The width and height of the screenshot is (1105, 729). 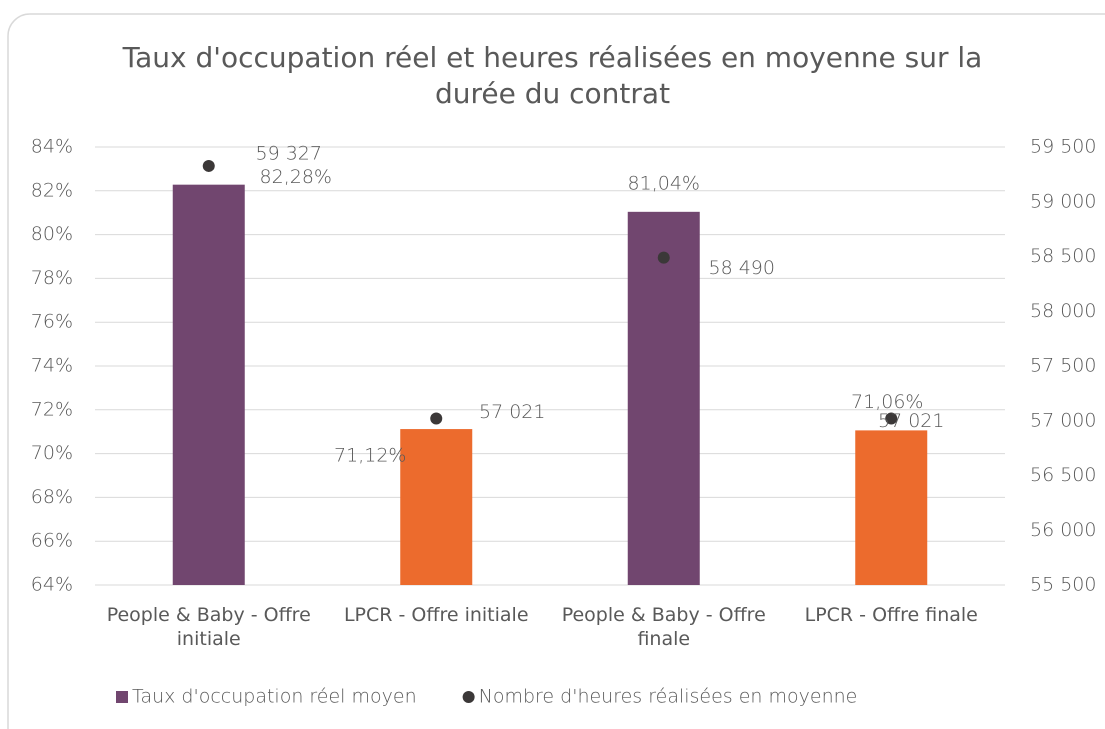 I want to click on y2-tick-label: 57 500, so click(x=1063, y=366).